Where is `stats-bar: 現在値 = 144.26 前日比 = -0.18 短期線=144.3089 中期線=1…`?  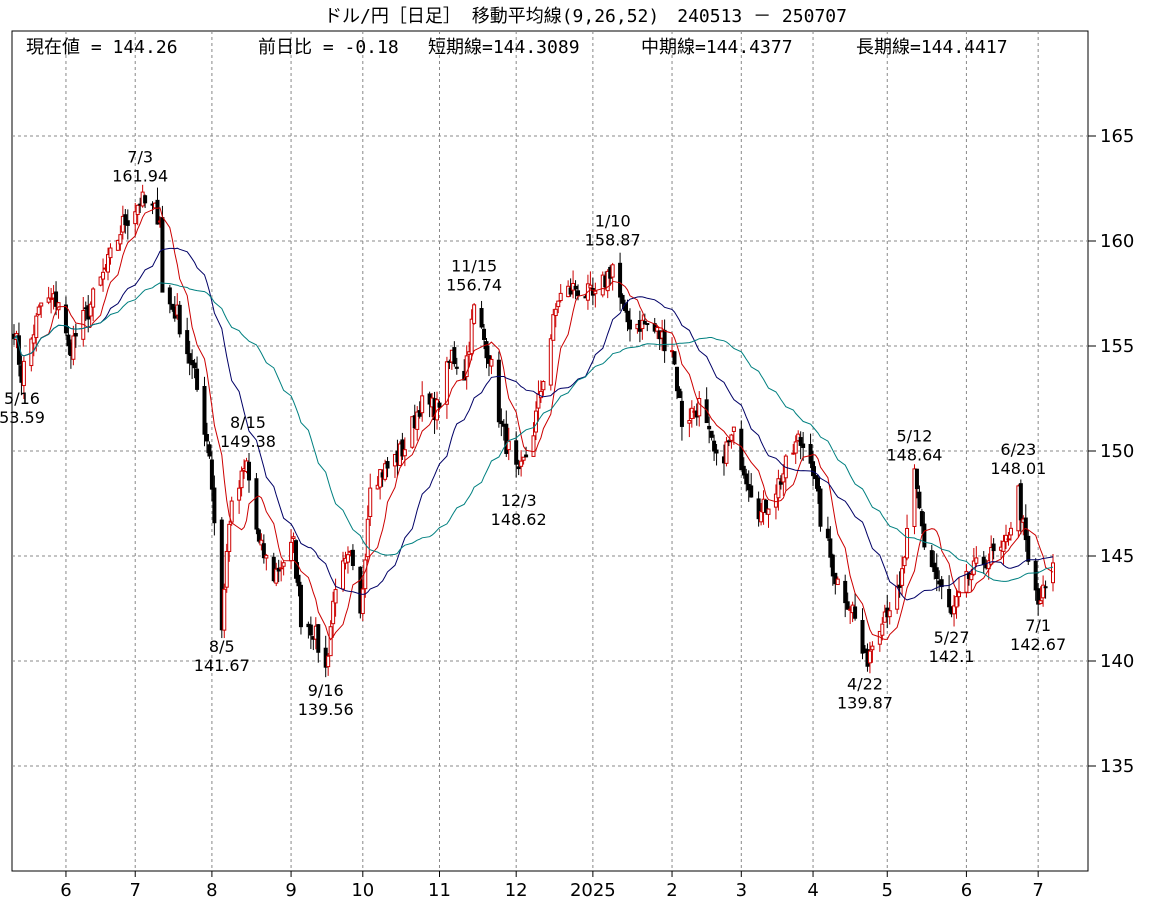 stats-bar: 現在値 = 144.26 前日比 = -0.18 短期線=144.3089 中期線=1… is located at coordinates (517, 47).